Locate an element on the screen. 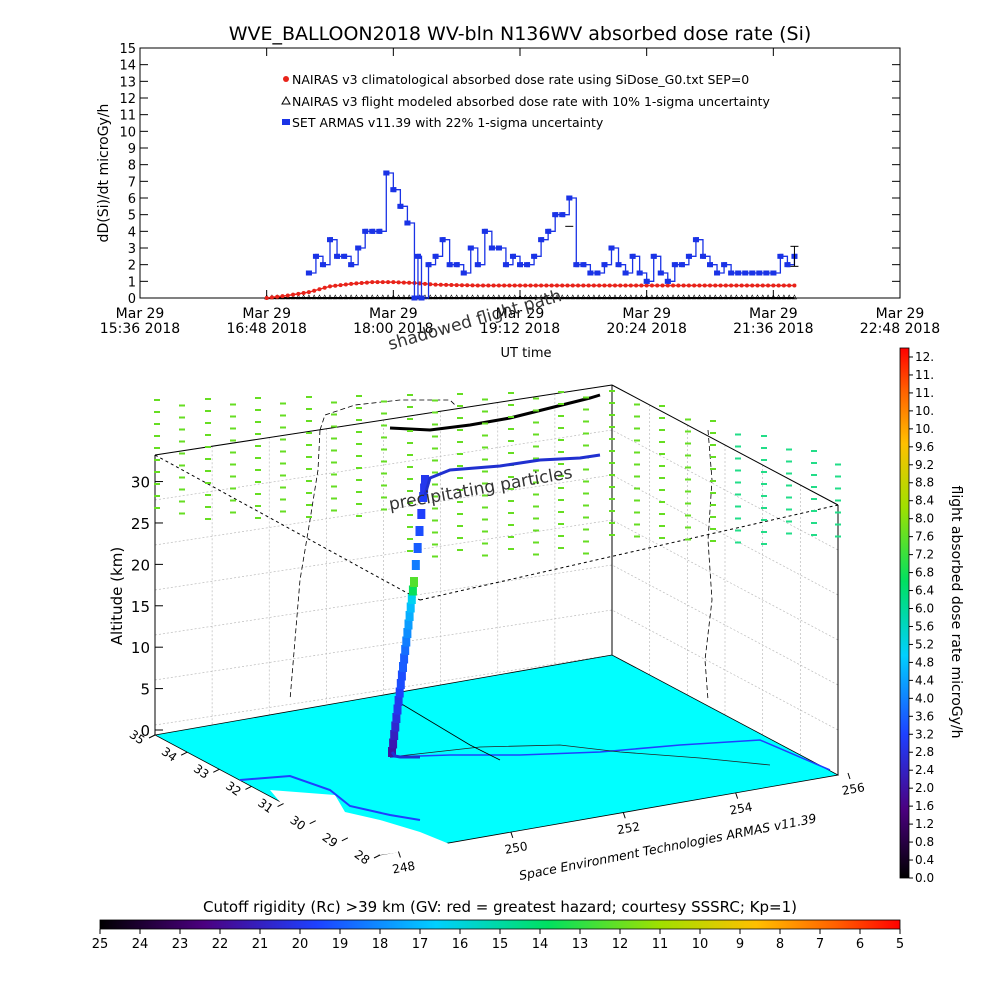 The width and height of the screenshot is (1000, 1000). longitude-tick-label: 256 is located at coordinates (853, 789).